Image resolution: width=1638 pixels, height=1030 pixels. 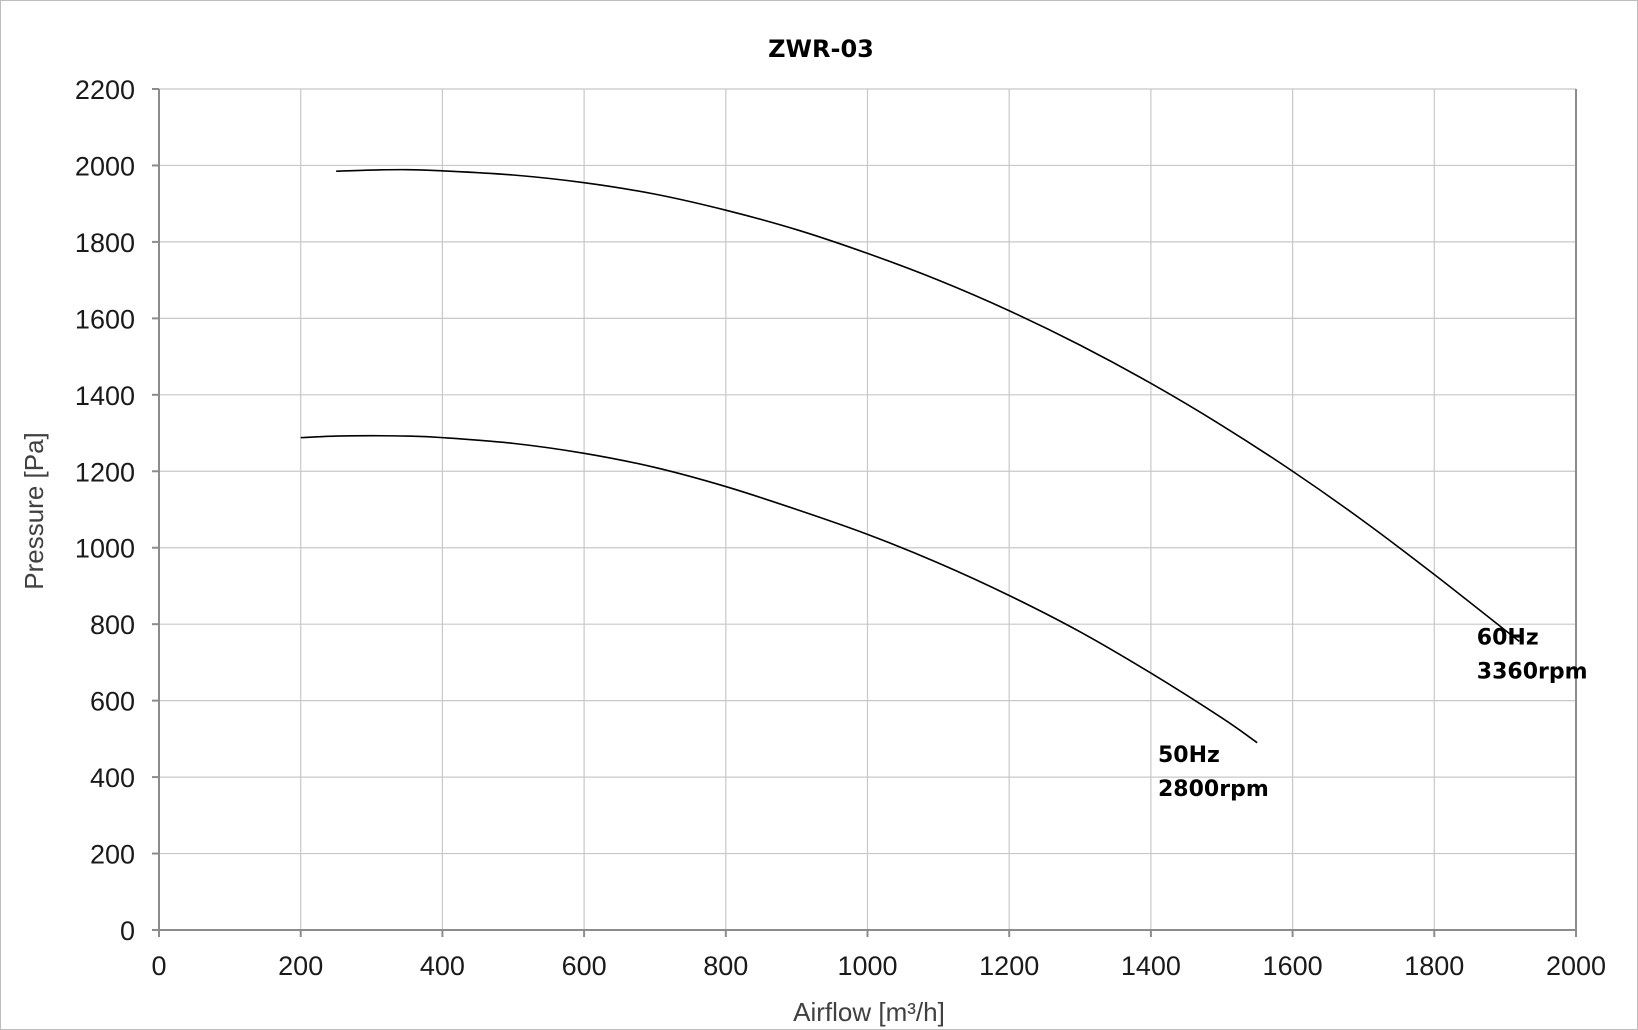 What do you see at coordinates (105, 549) in the screenshot?
I see `y-tick-label: 1000` at bounding box center [105, 549].